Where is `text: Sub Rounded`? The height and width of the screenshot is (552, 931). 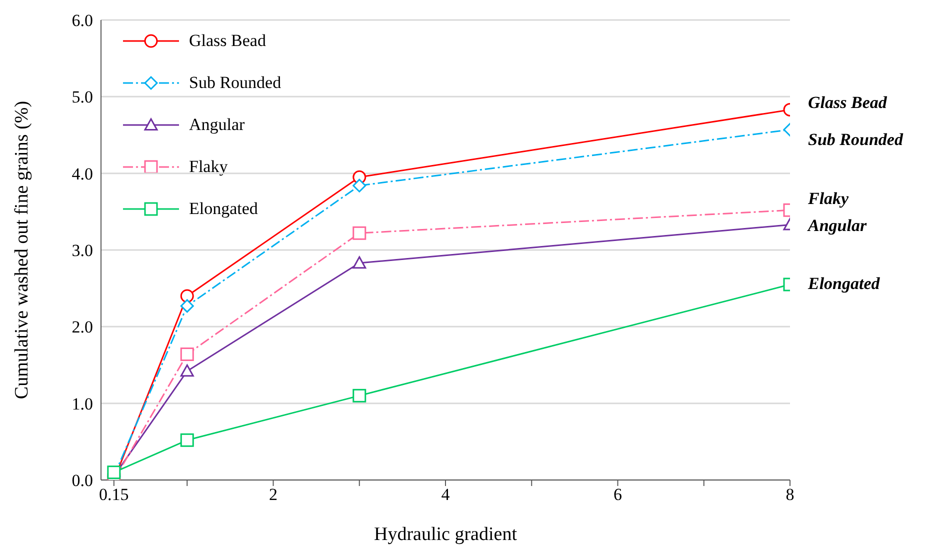 text: Sub Rounded is located at coordinates (855, 140).